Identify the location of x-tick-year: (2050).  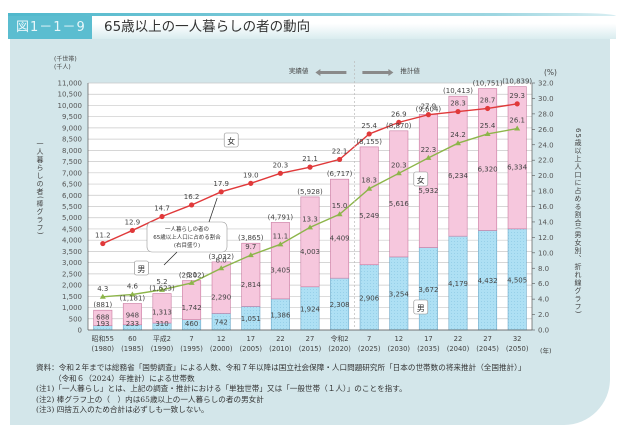
(517, 349).